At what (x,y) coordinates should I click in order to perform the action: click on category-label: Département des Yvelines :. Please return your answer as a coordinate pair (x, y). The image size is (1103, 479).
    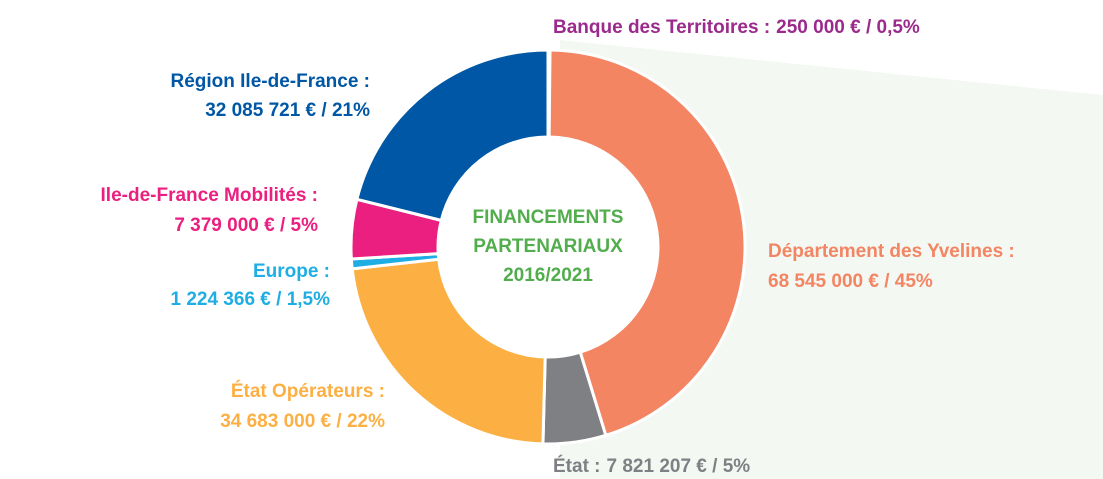
    Looking at the image, I should click on (891, 251).